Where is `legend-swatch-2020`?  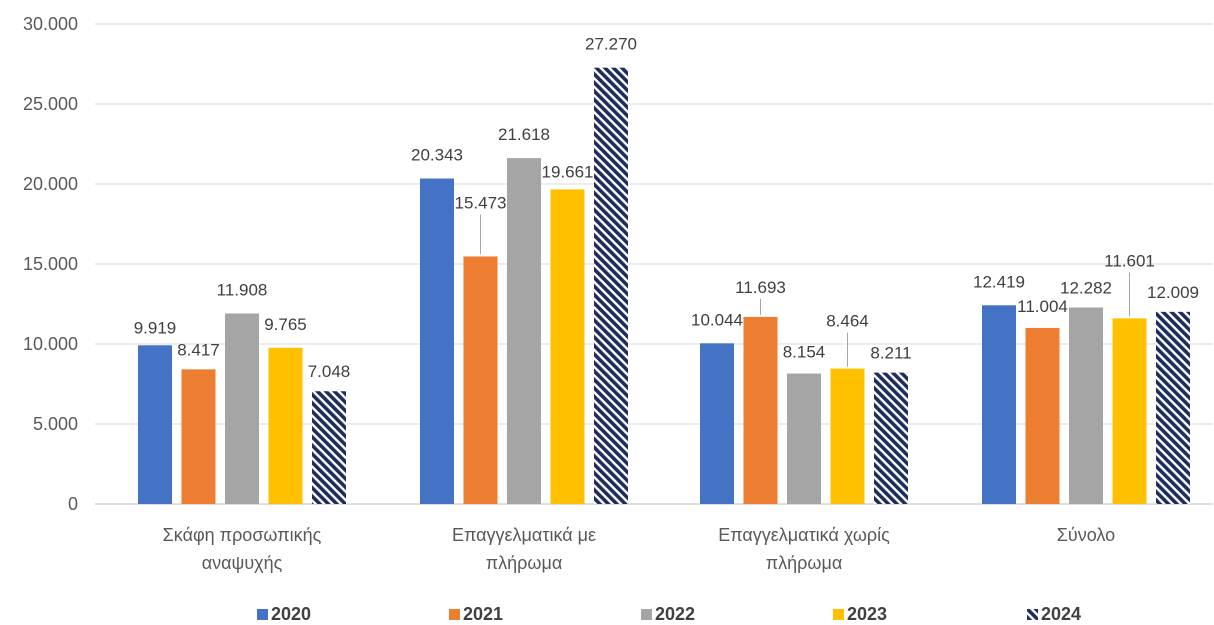 legend-swatch-2020 is located at coordinates (262, 614).